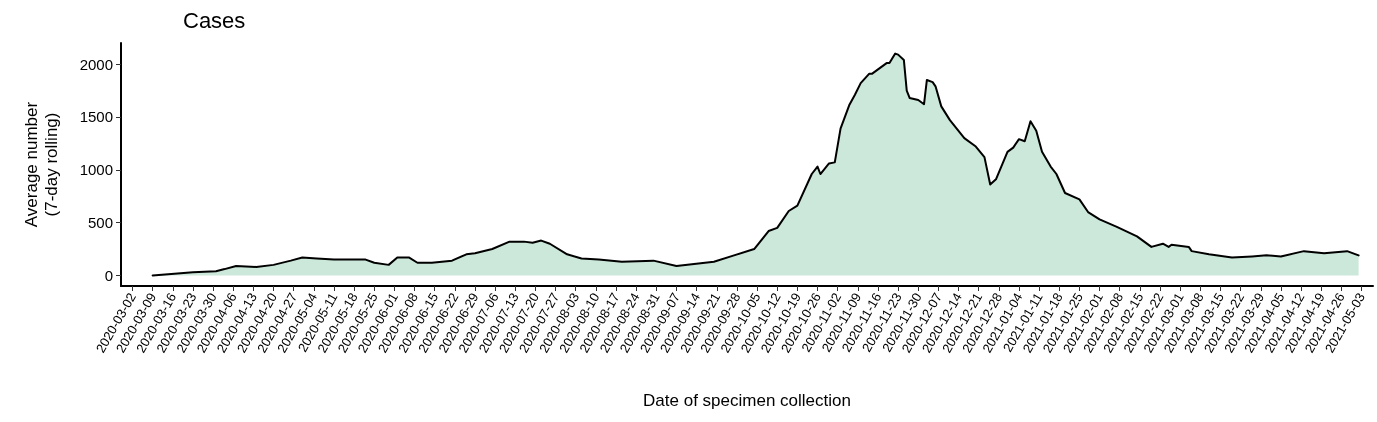 The image size is (1377, 422). I want to click on y-tick-label: 0, so click(108, 275).